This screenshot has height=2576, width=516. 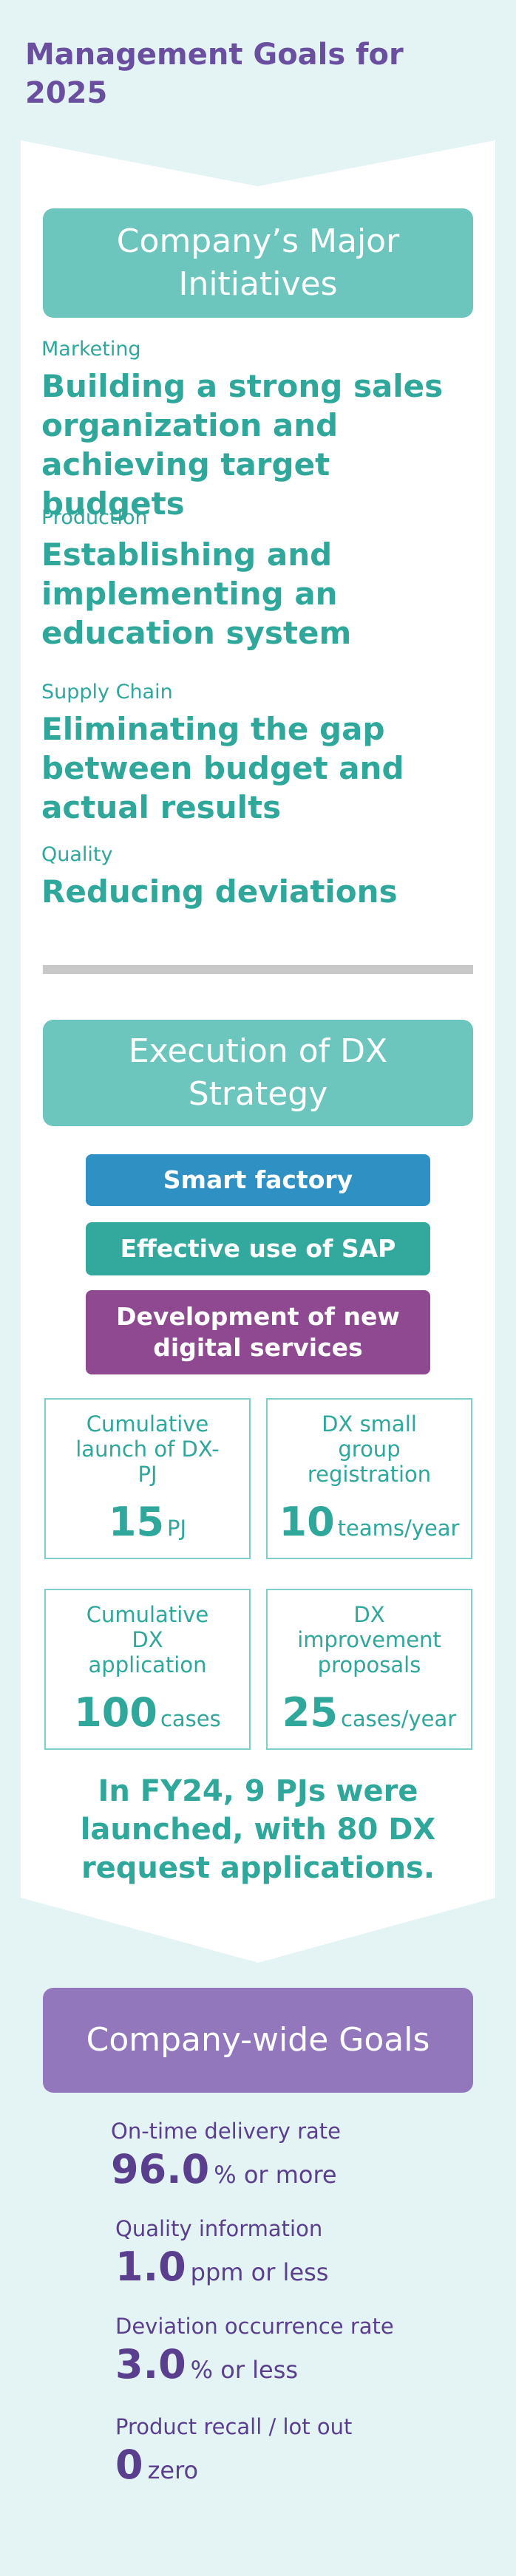 I want to click on pill-smart-factory: Smart factory, so click(x=258, y=1180).